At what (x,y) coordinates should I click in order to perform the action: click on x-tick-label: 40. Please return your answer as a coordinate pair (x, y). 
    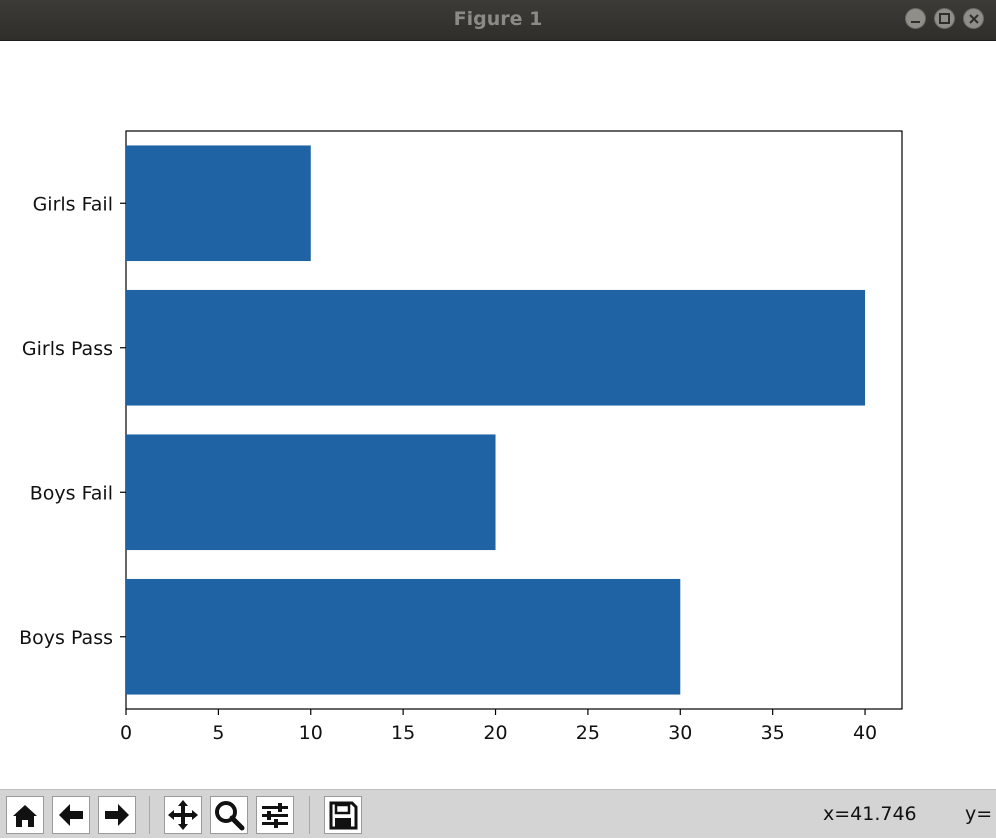
    Looking at the image, I should click on (865, 733).